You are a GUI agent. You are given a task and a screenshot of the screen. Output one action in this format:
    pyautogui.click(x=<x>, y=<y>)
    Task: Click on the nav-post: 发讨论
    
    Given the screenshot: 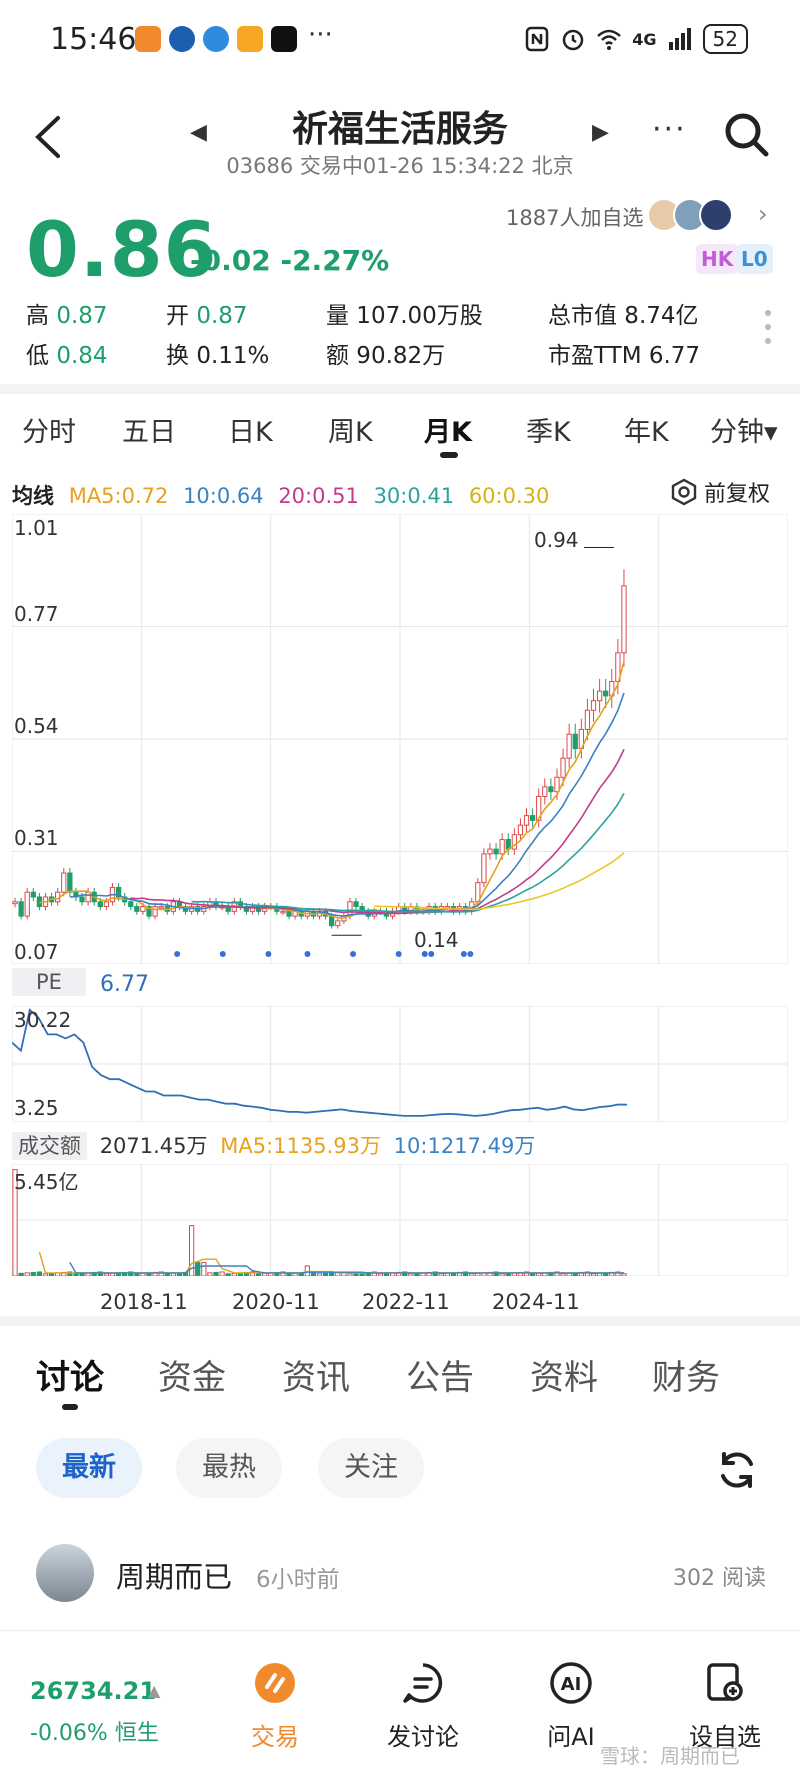 What is the action you would take?
    pyautogui.click(x=423, y=1706)
    